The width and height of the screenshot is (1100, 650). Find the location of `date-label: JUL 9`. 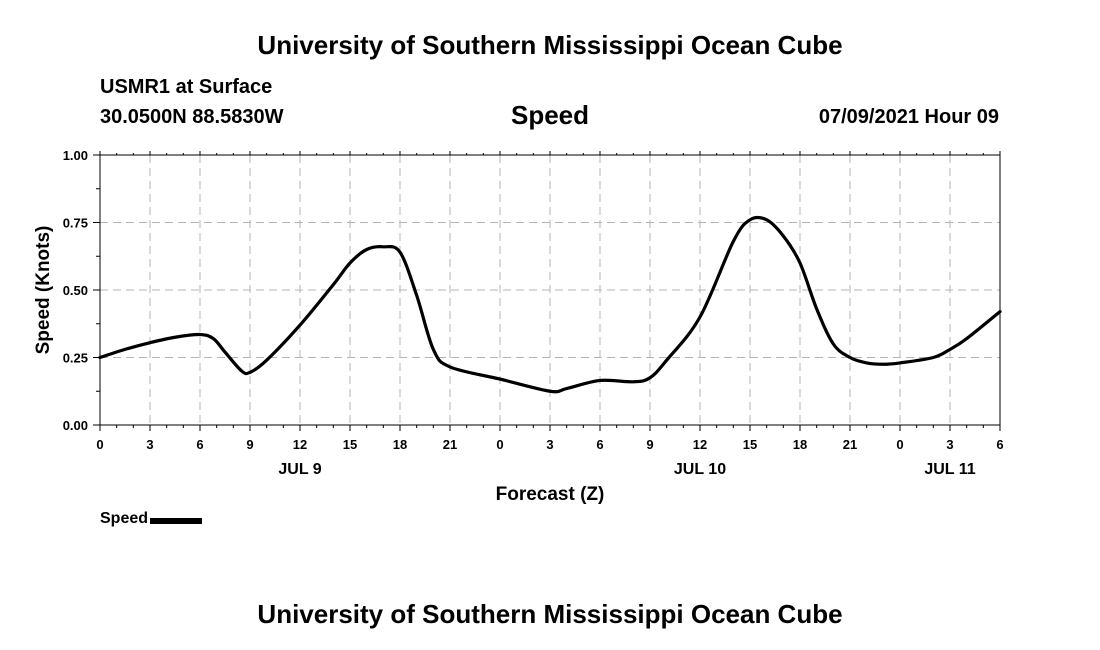

date-label: JUL 9 is located at coordinates (299, 469).